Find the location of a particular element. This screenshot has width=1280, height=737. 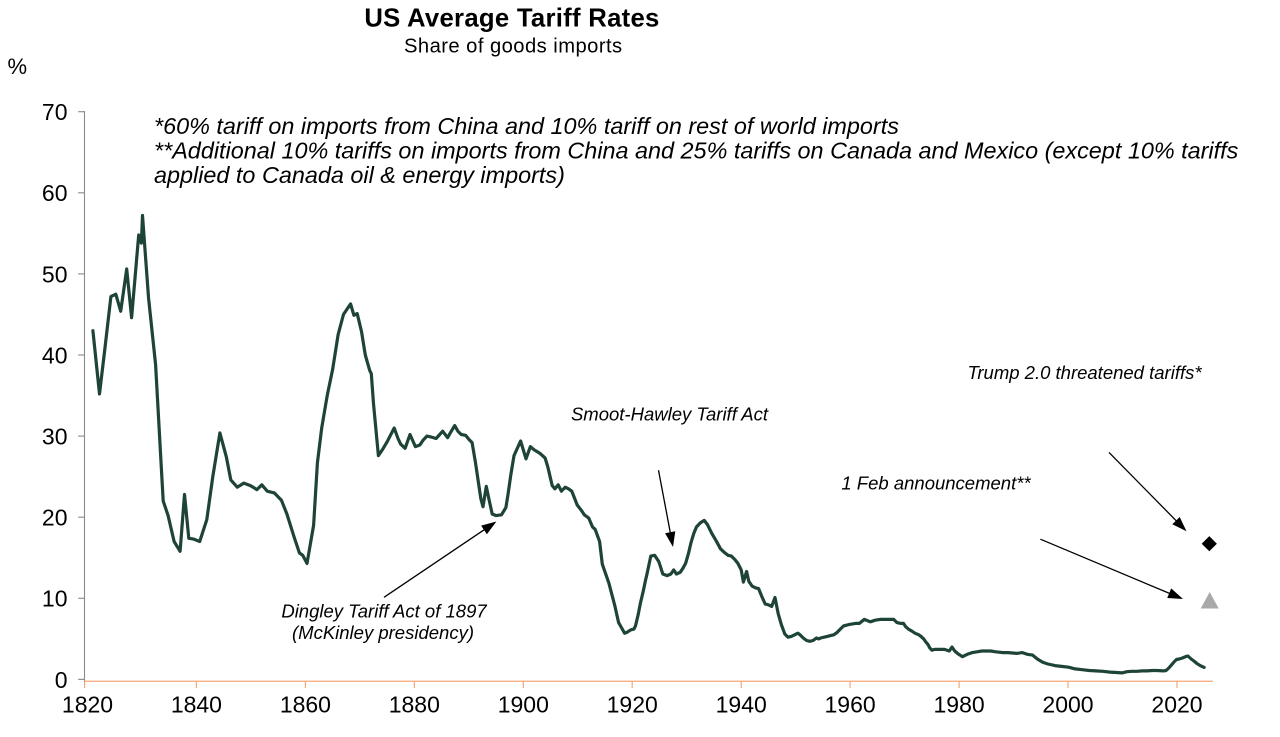

svg-text:applied to Canada oil & energy: applied to Canada oil & energy imports) is located at coordinates (359, 175).